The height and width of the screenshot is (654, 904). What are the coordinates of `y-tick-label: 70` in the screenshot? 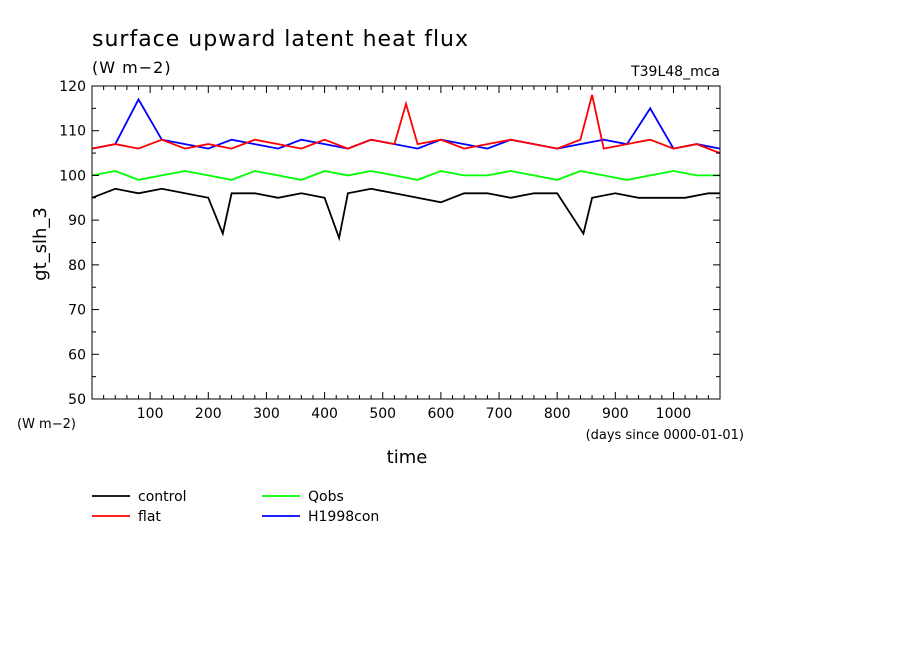 It's located at (77, 311).